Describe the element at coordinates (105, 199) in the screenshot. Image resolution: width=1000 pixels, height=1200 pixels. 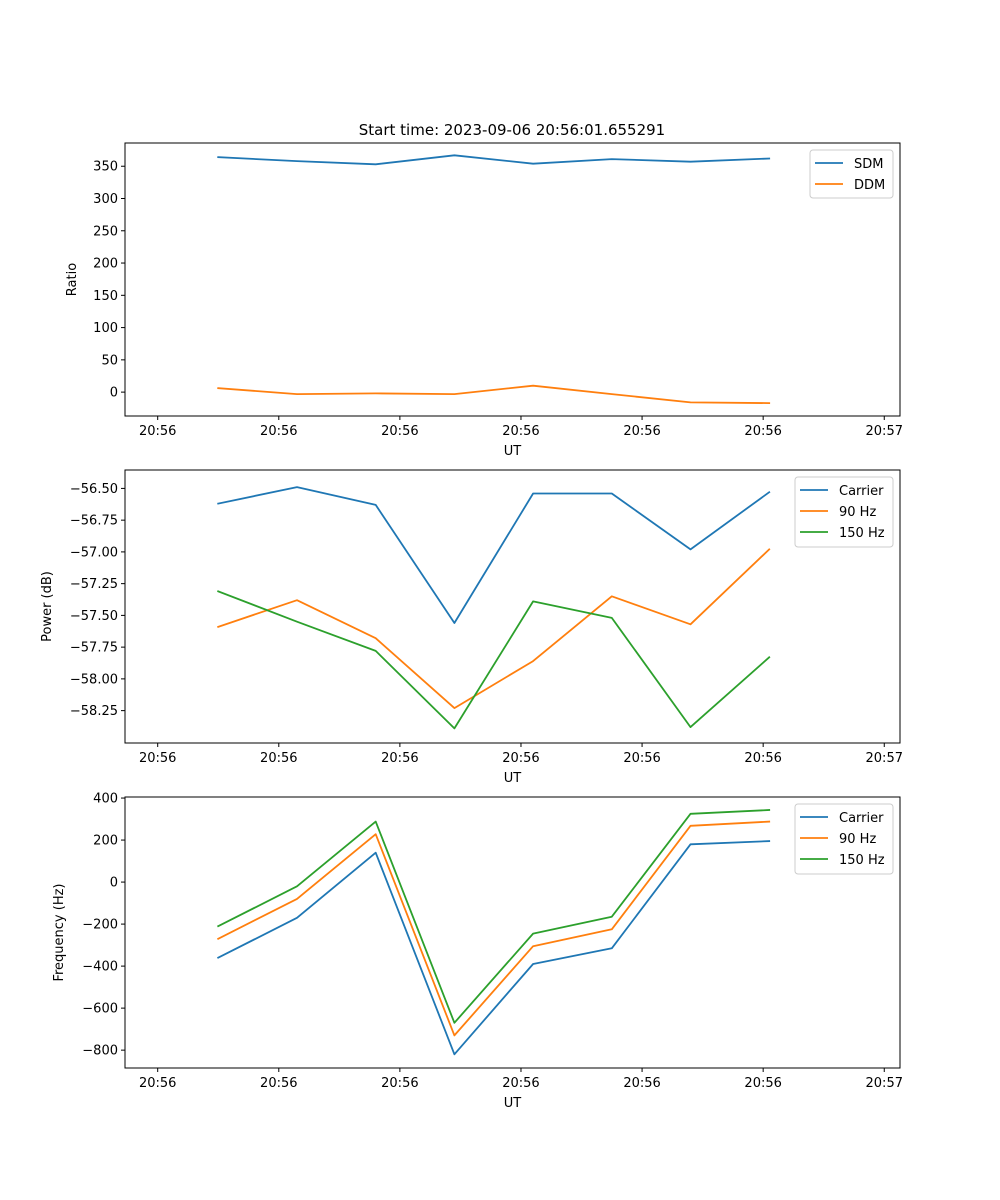
I see `y-tick-label: 300` at that location.